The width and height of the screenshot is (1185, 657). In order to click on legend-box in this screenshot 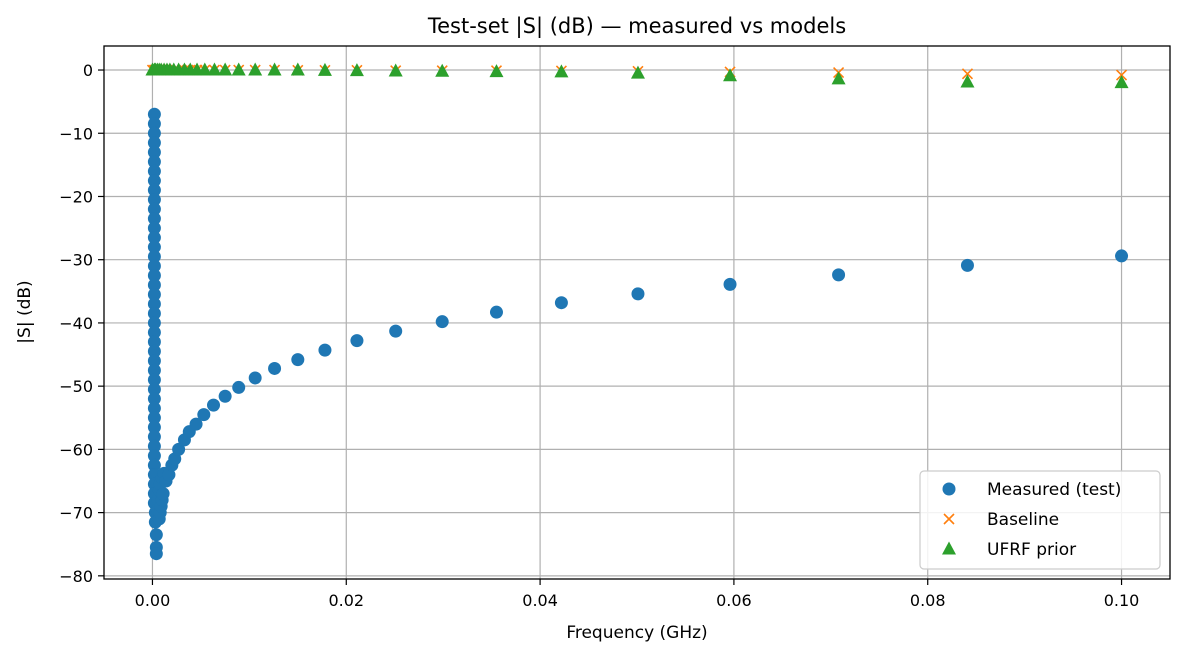, I will do `click(1040, 520)`.